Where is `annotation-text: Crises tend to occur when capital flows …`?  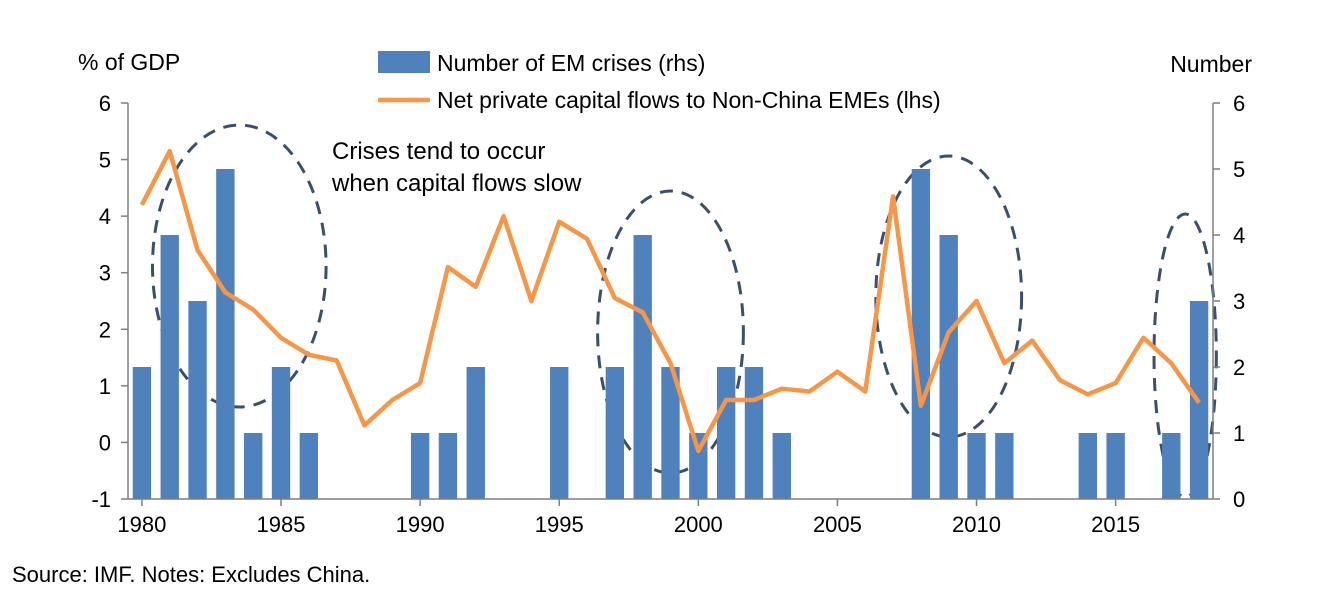 annotation-text: Crises tend to occur when capital flows … is located at coordinates (456, 167).